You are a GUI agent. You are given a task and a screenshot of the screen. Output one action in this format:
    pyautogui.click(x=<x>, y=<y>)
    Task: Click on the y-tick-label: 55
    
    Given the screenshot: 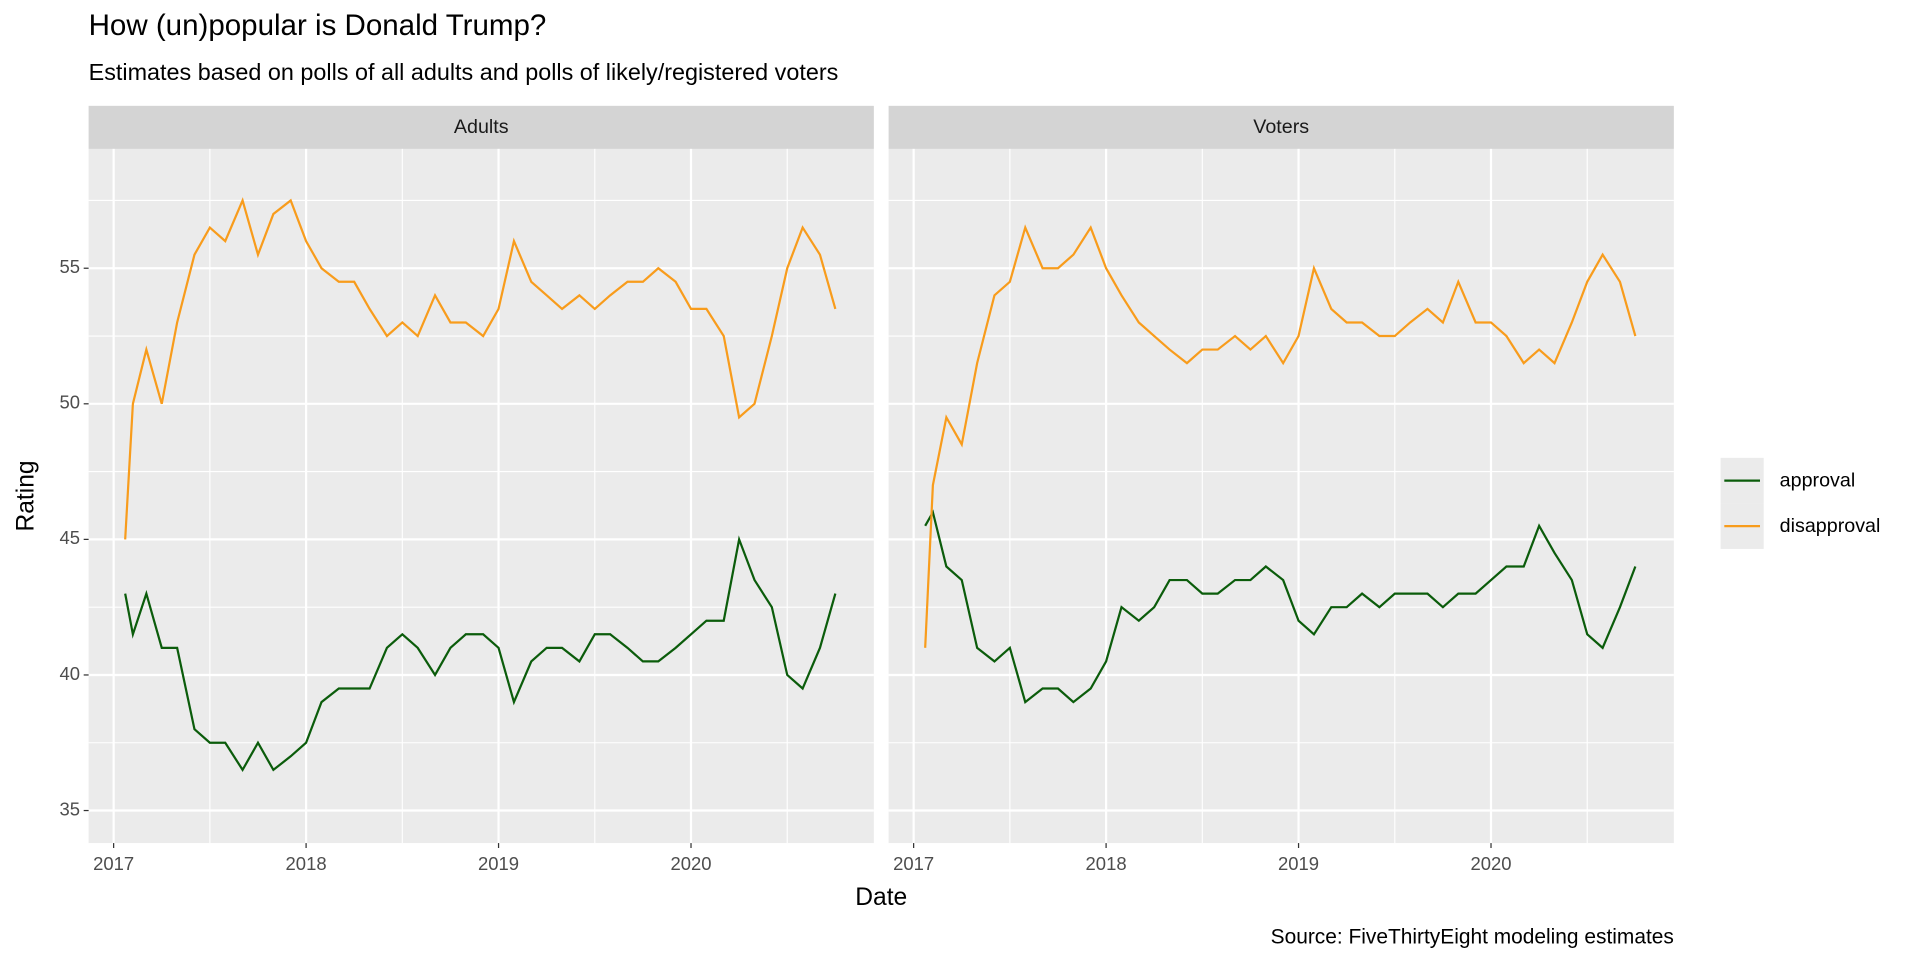 What is the action you would take?
    pyautogui.click(x=69, y=266)
    